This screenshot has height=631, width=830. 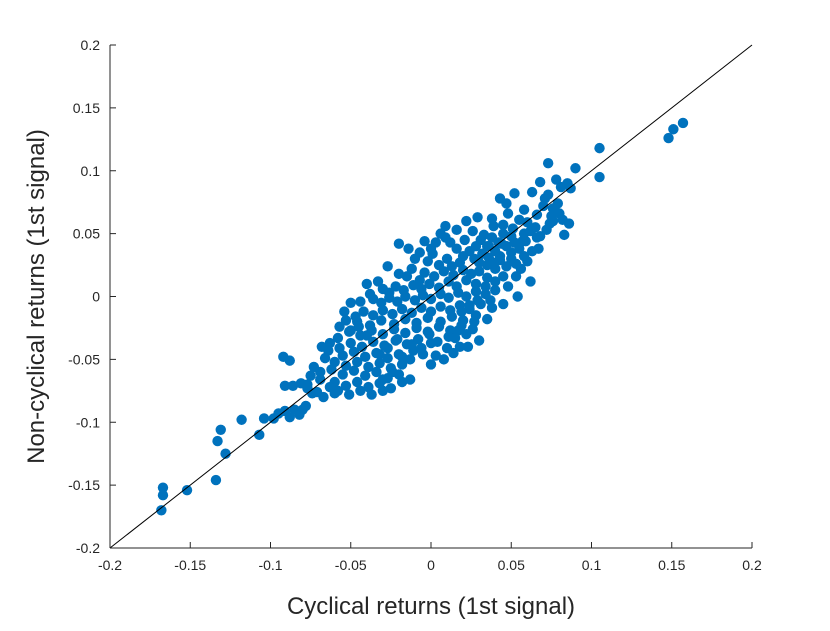 What do you see at coordinates (592, 565) in the screenshot?
I see `x-tick-label: 0.1` at bounding box center [592, 565].